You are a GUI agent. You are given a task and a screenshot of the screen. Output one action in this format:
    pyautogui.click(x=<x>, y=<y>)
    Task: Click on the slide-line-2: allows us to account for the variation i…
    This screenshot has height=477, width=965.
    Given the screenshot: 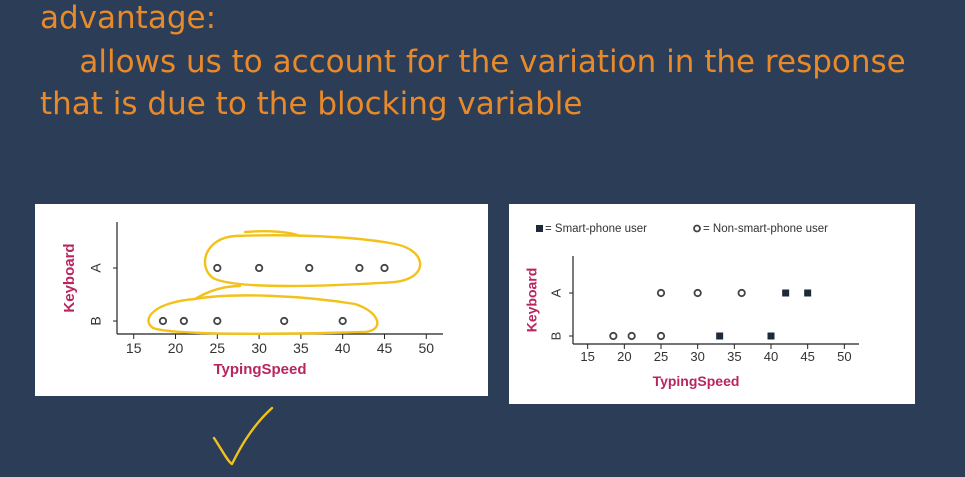 What is the action you would take?
    pyautogui.click(x=473, y=62)
    